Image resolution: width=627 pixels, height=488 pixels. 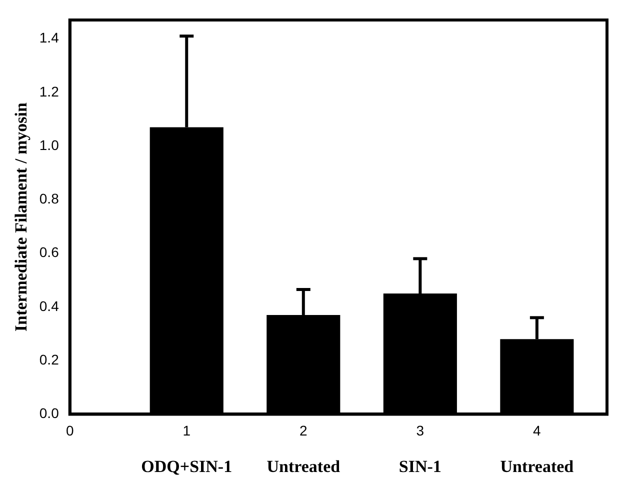 I want to click on text: ODQ+SIN-1, so click(x=186, y=466).